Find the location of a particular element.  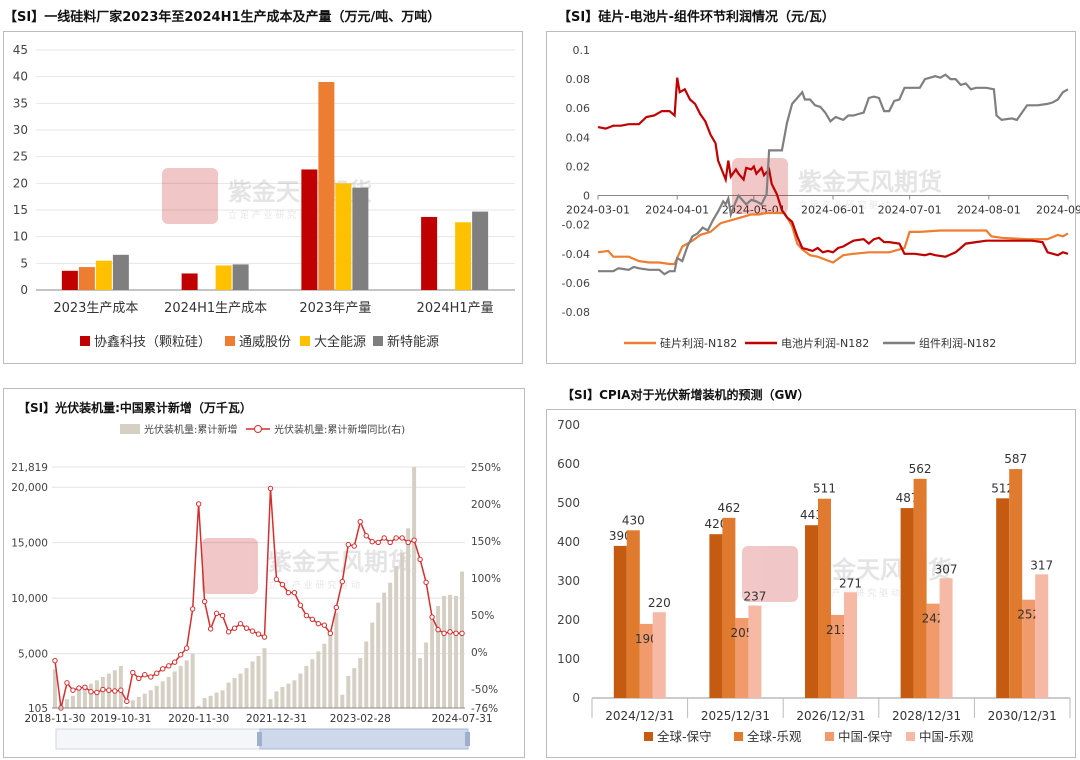

data-label: 220 is located at coordinates (659, 603).